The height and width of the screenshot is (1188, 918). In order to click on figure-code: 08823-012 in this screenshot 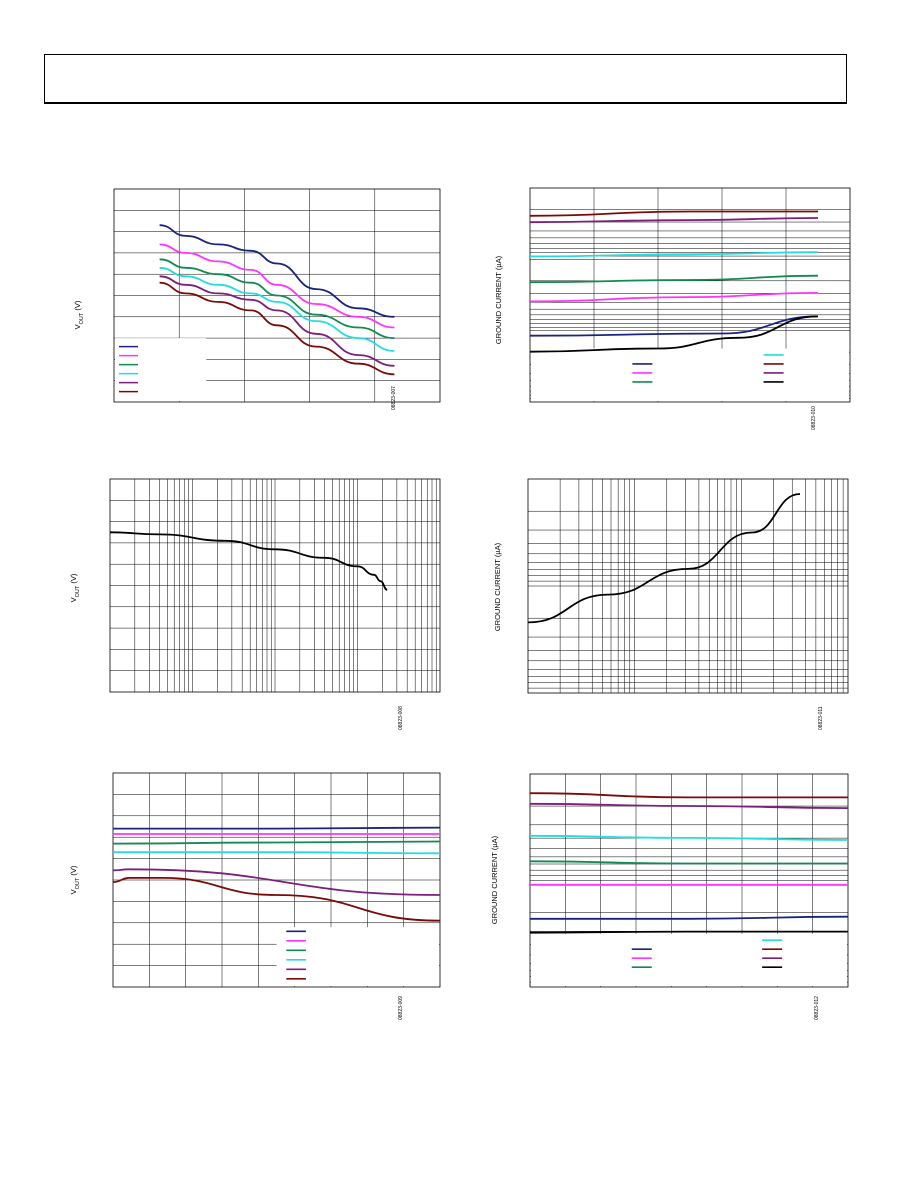, I will do `click(817, 1008)`.